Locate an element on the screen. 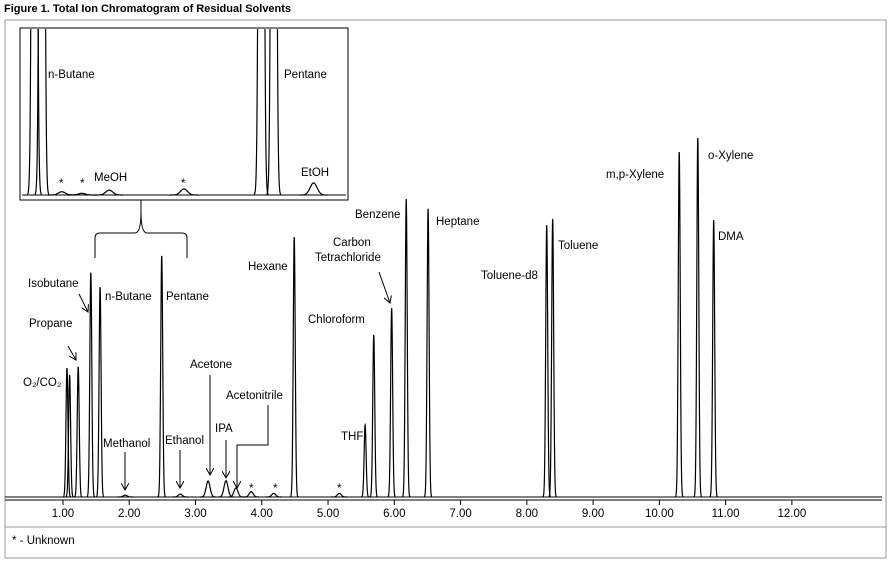  peak-label: Hexane is located at coordinates (268, 267).